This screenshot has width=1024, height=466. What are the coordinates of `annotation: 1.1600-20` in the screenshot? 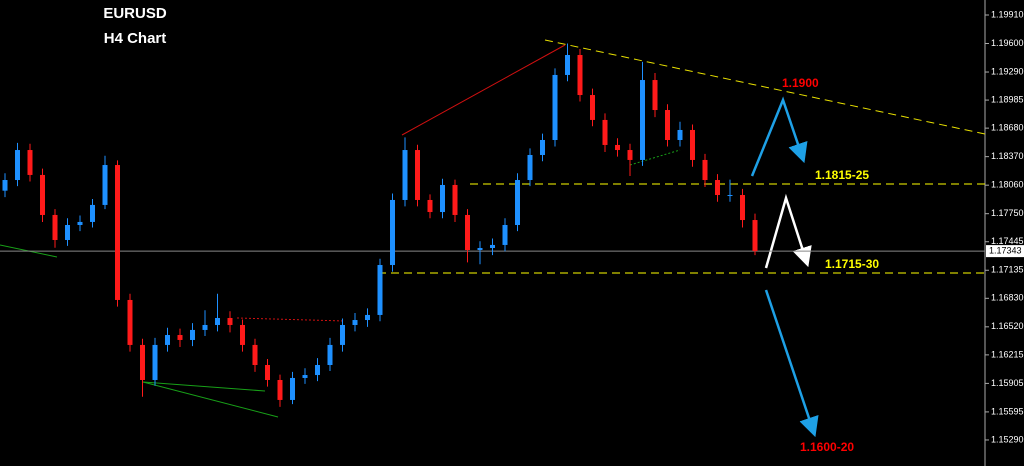 It's located at (827, 447).